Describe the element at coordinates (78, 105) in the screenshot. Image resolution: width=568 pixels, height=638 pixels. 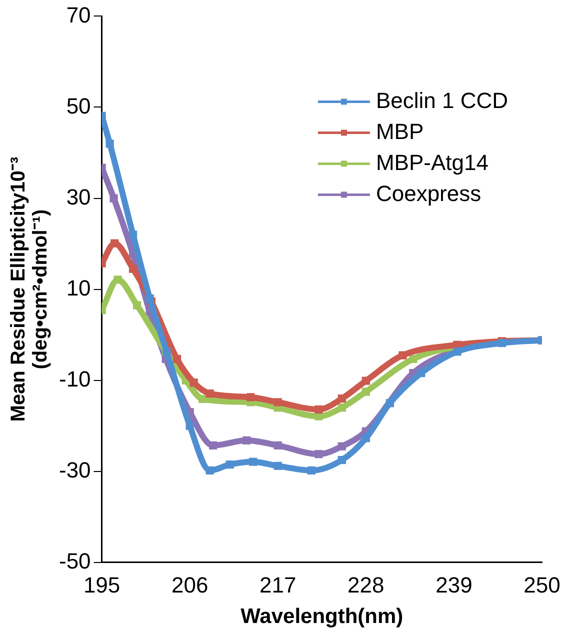
I see `y-tick-label: 50` at that location.